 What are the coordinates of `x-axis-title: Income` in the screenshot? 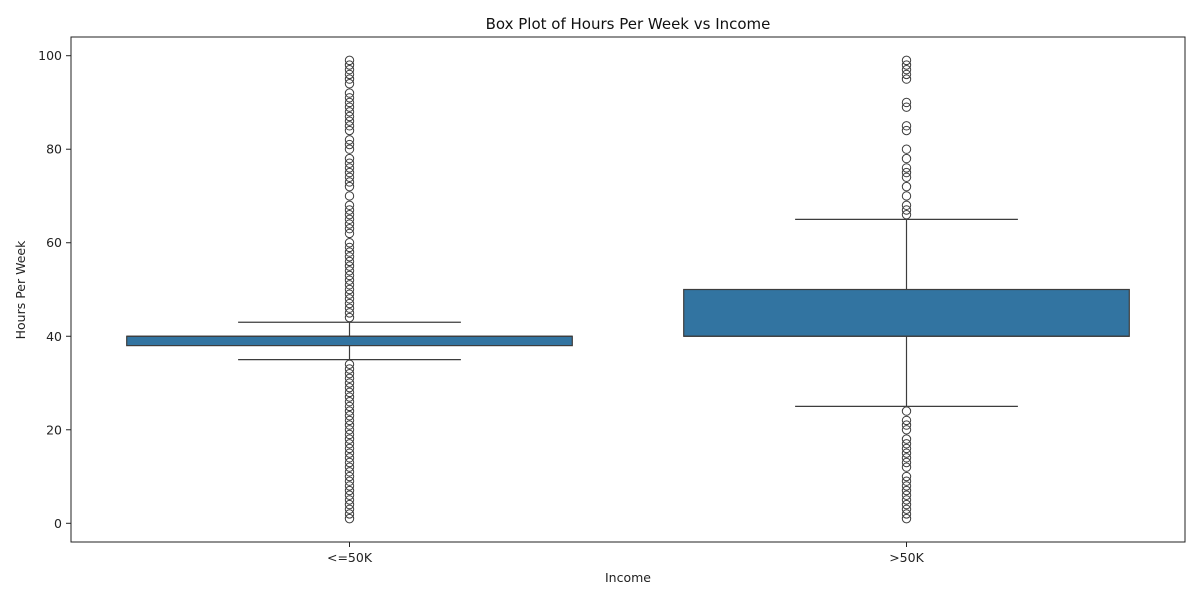 It's located at (628, 577).